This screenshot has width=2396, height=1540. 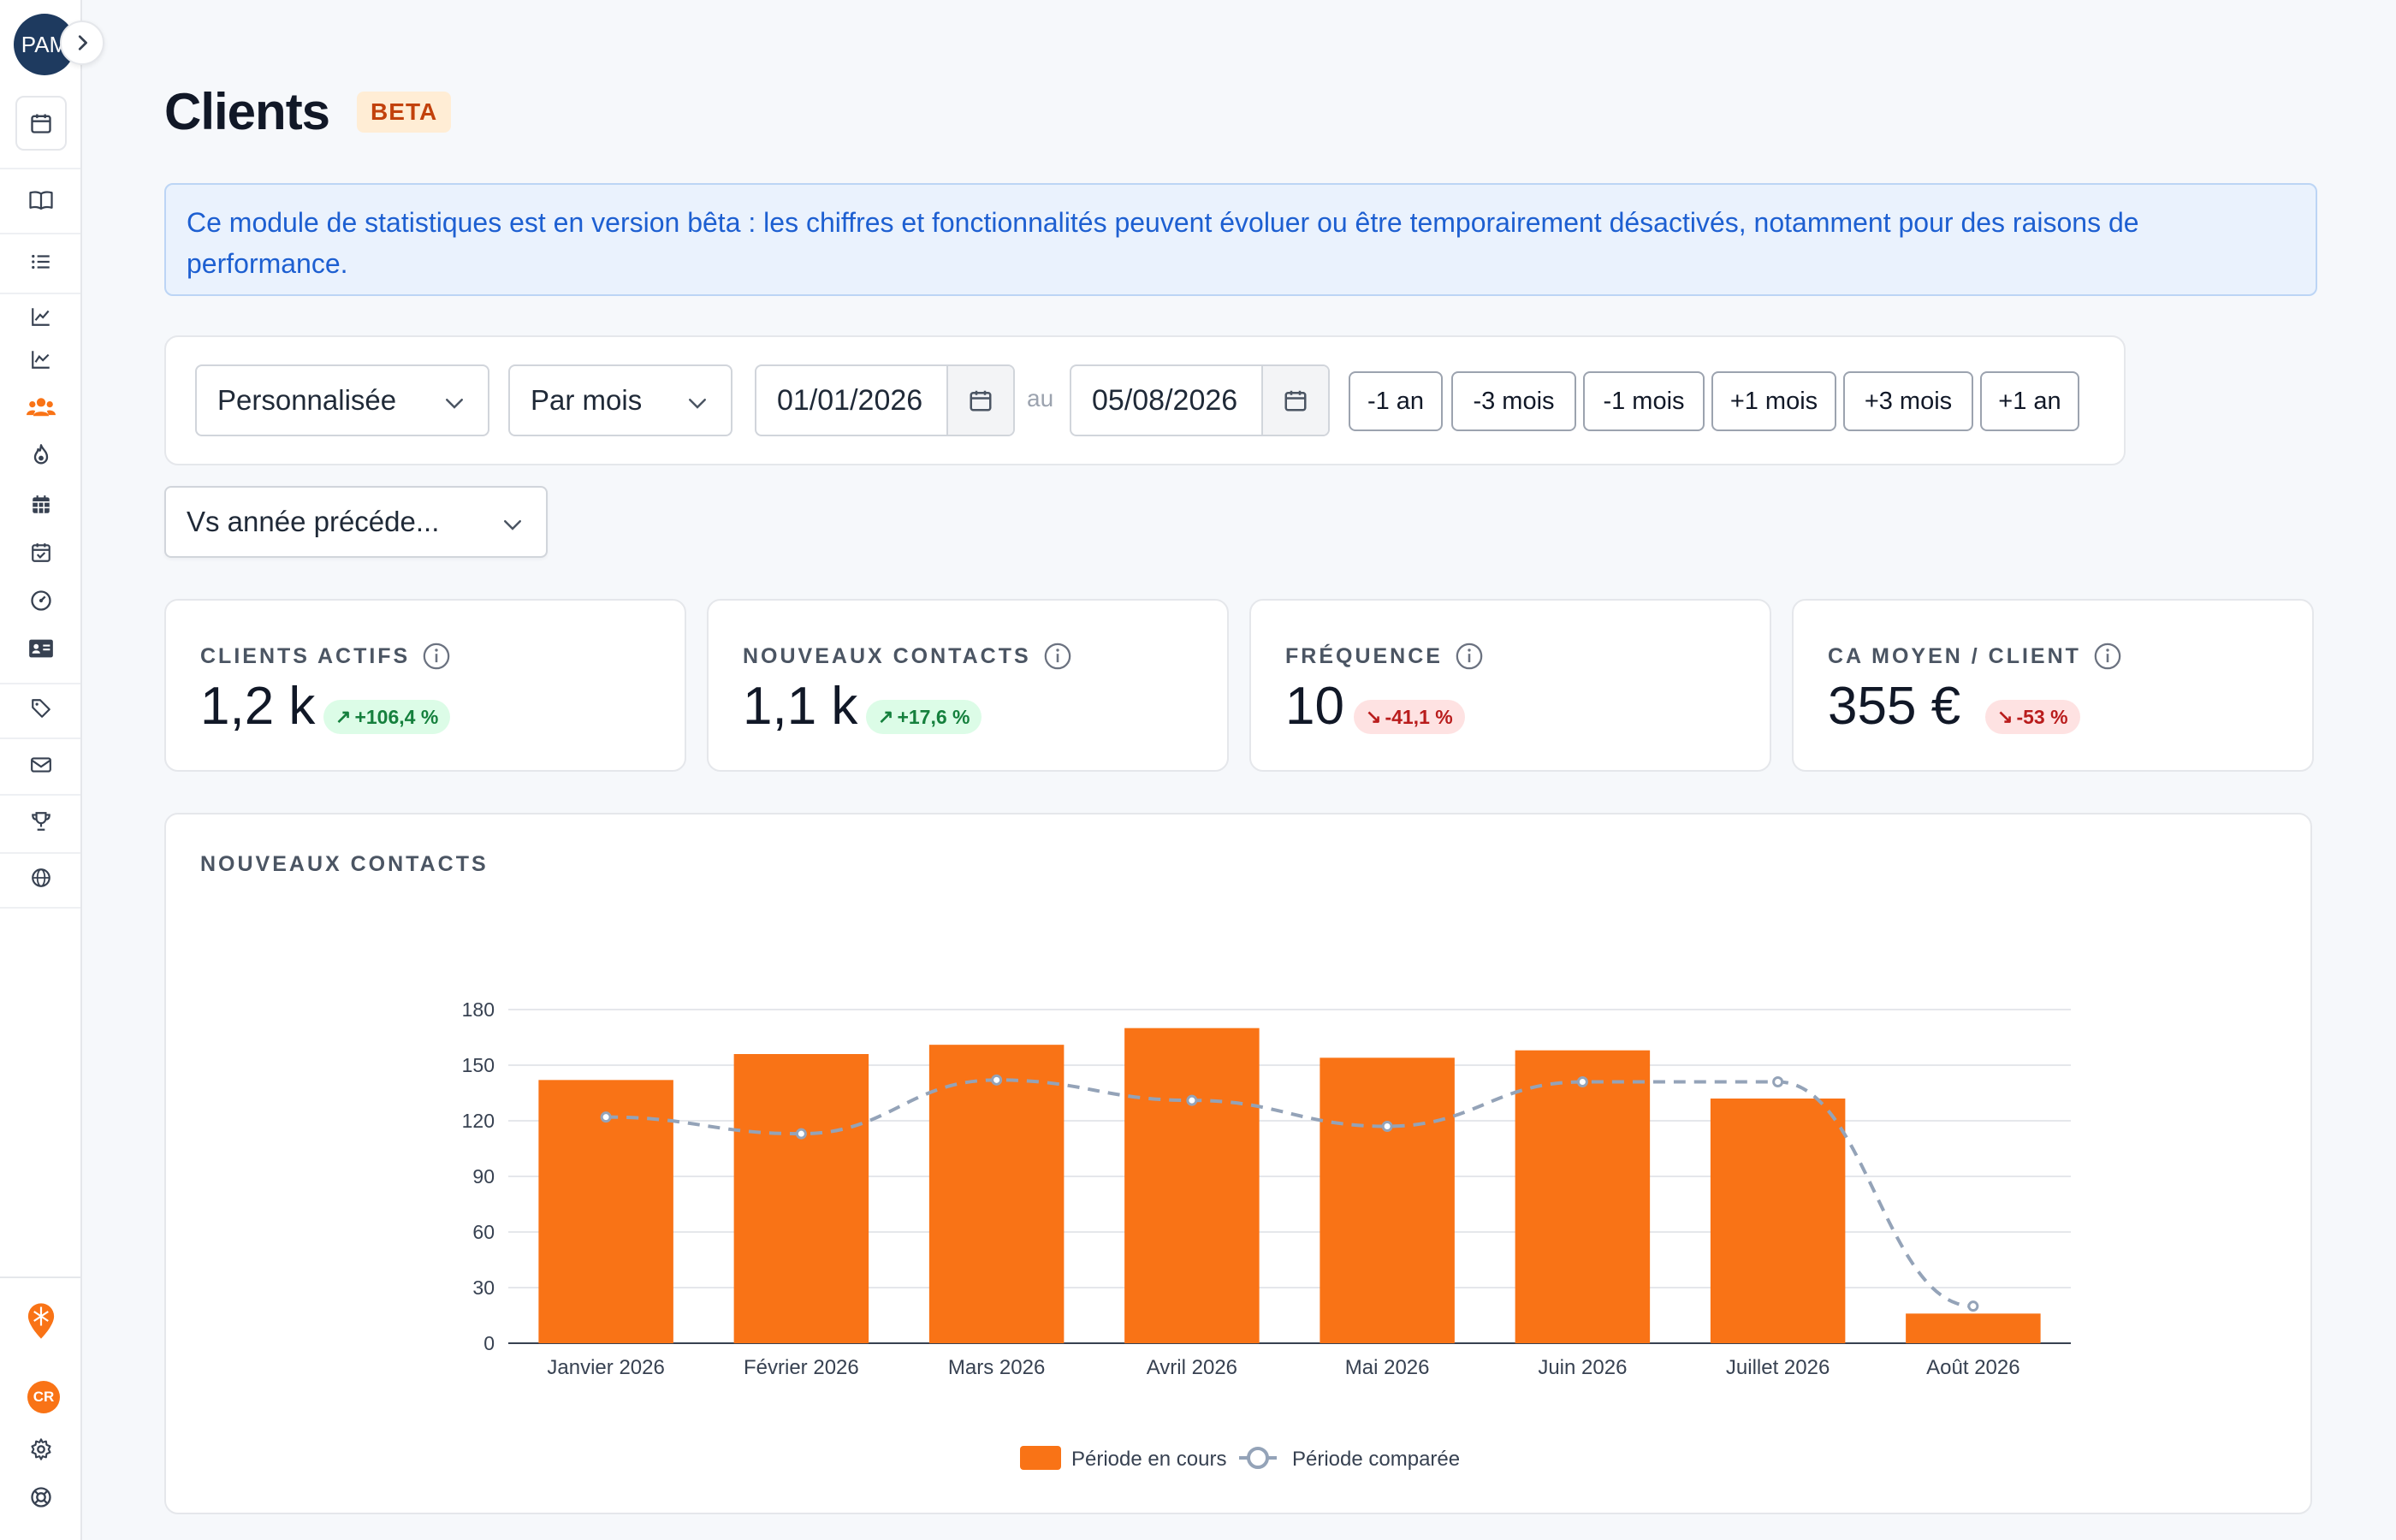 I want to click on page-title: Clients, so click(x=247, y=111).